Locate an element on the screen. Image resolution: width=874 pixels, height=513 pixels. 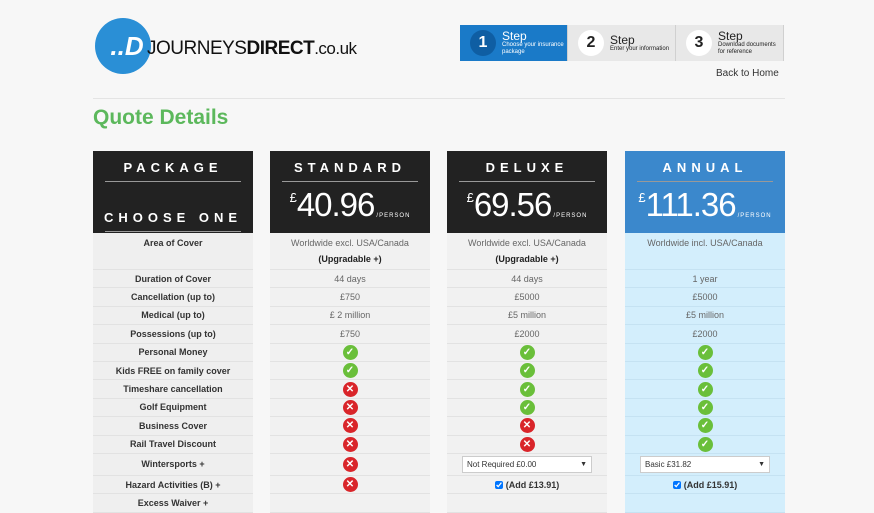
hazard-cell: (Add £15.91) is located at coordinates (705, 485).